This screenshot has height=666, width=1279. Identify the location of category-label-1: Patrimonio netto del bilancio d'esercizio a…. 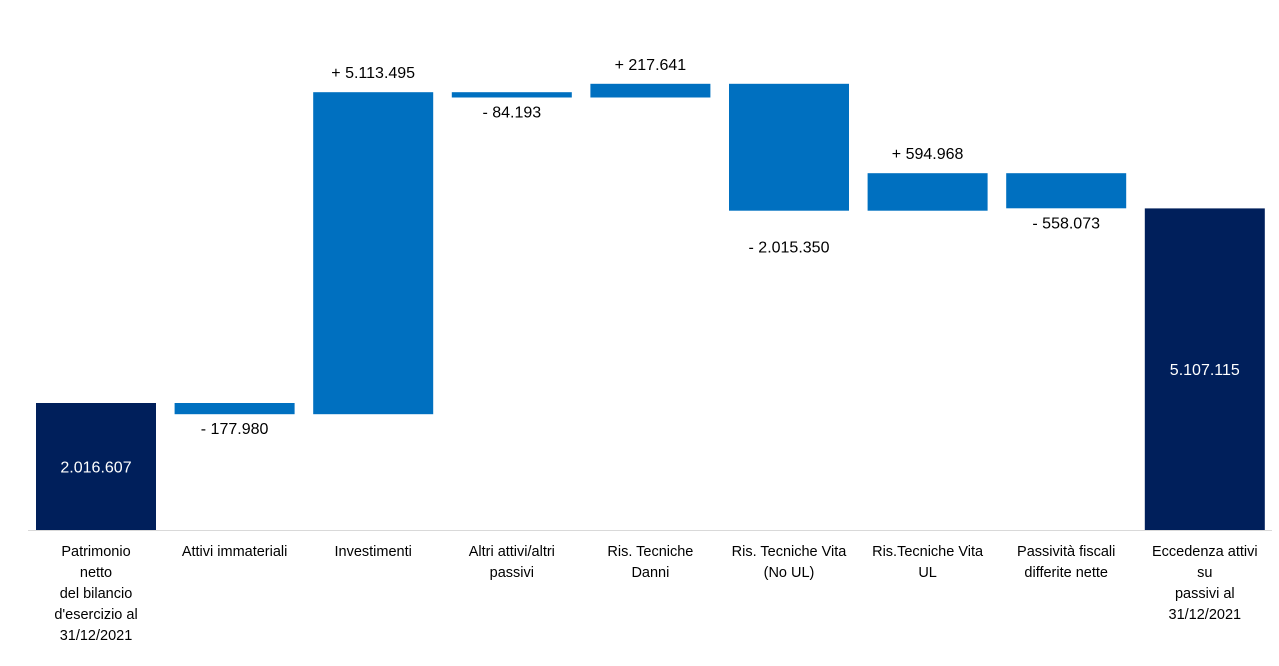
(95, 594).